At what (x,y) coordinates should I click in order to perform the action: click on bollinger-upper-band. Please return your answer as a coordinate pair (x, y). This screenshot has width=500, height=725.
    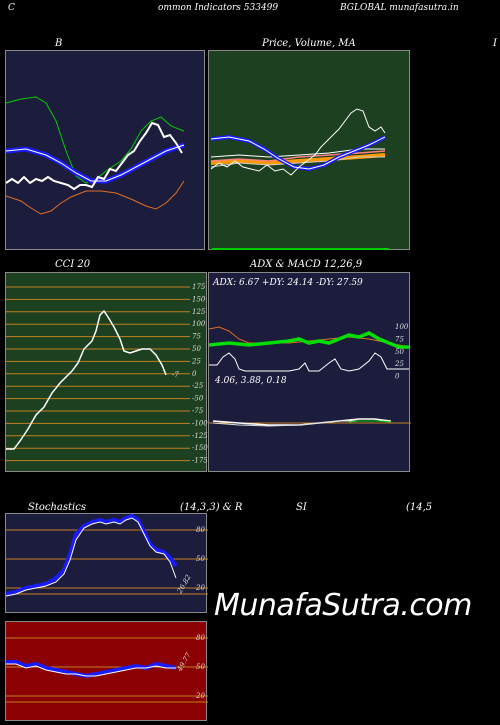
    Looking at the image, I should click on (95, 140).